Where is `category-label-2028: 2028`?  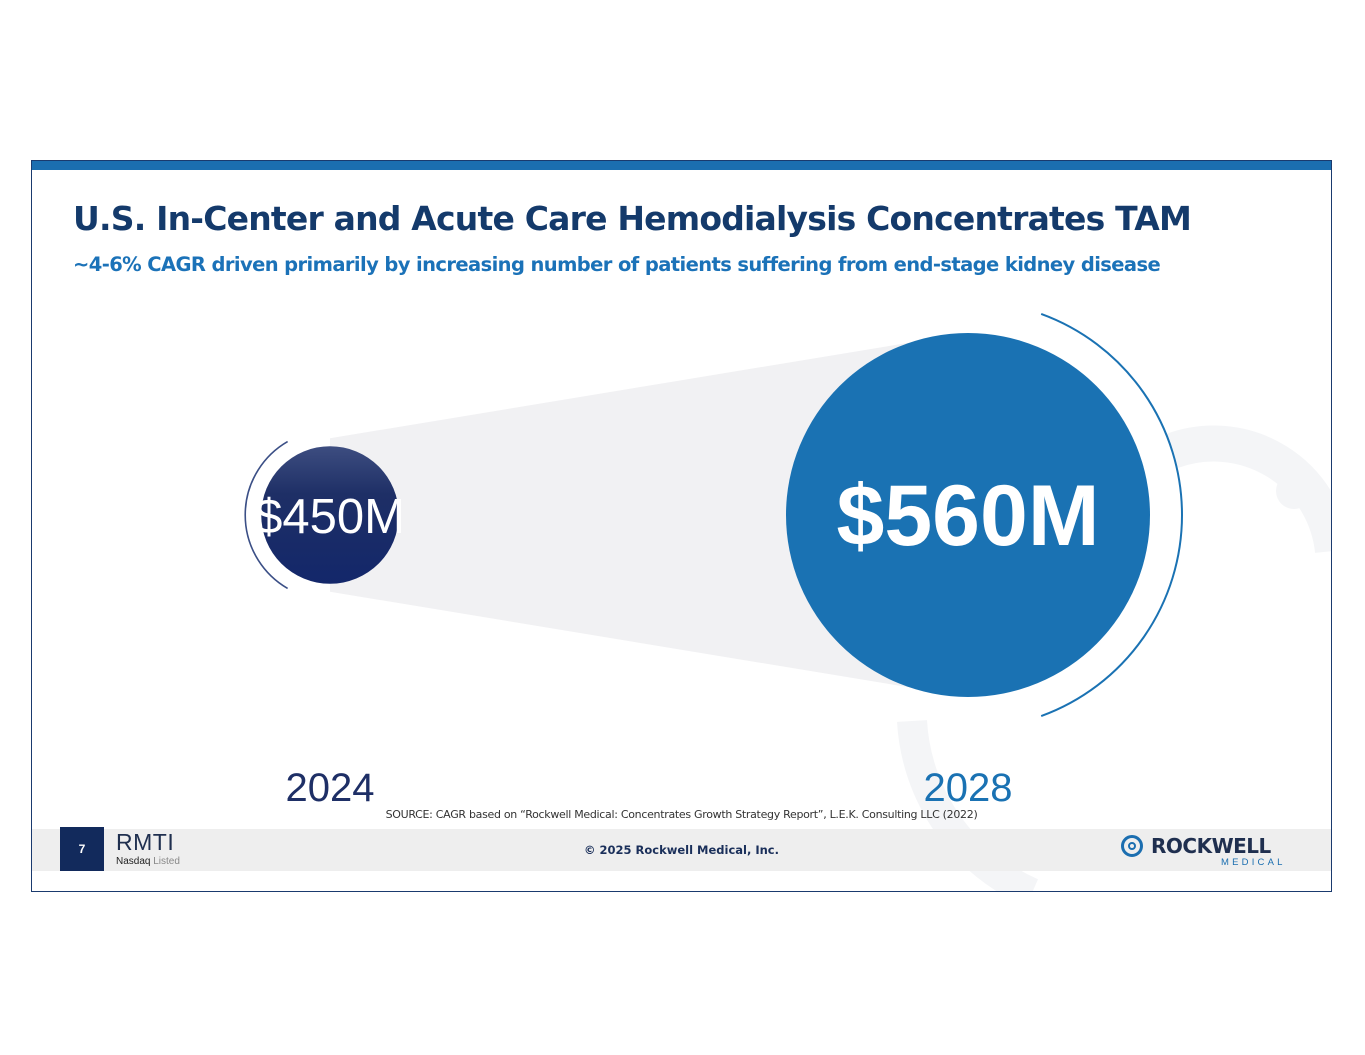
category-label-2028: 2028 is located at coordinates (968, 788).